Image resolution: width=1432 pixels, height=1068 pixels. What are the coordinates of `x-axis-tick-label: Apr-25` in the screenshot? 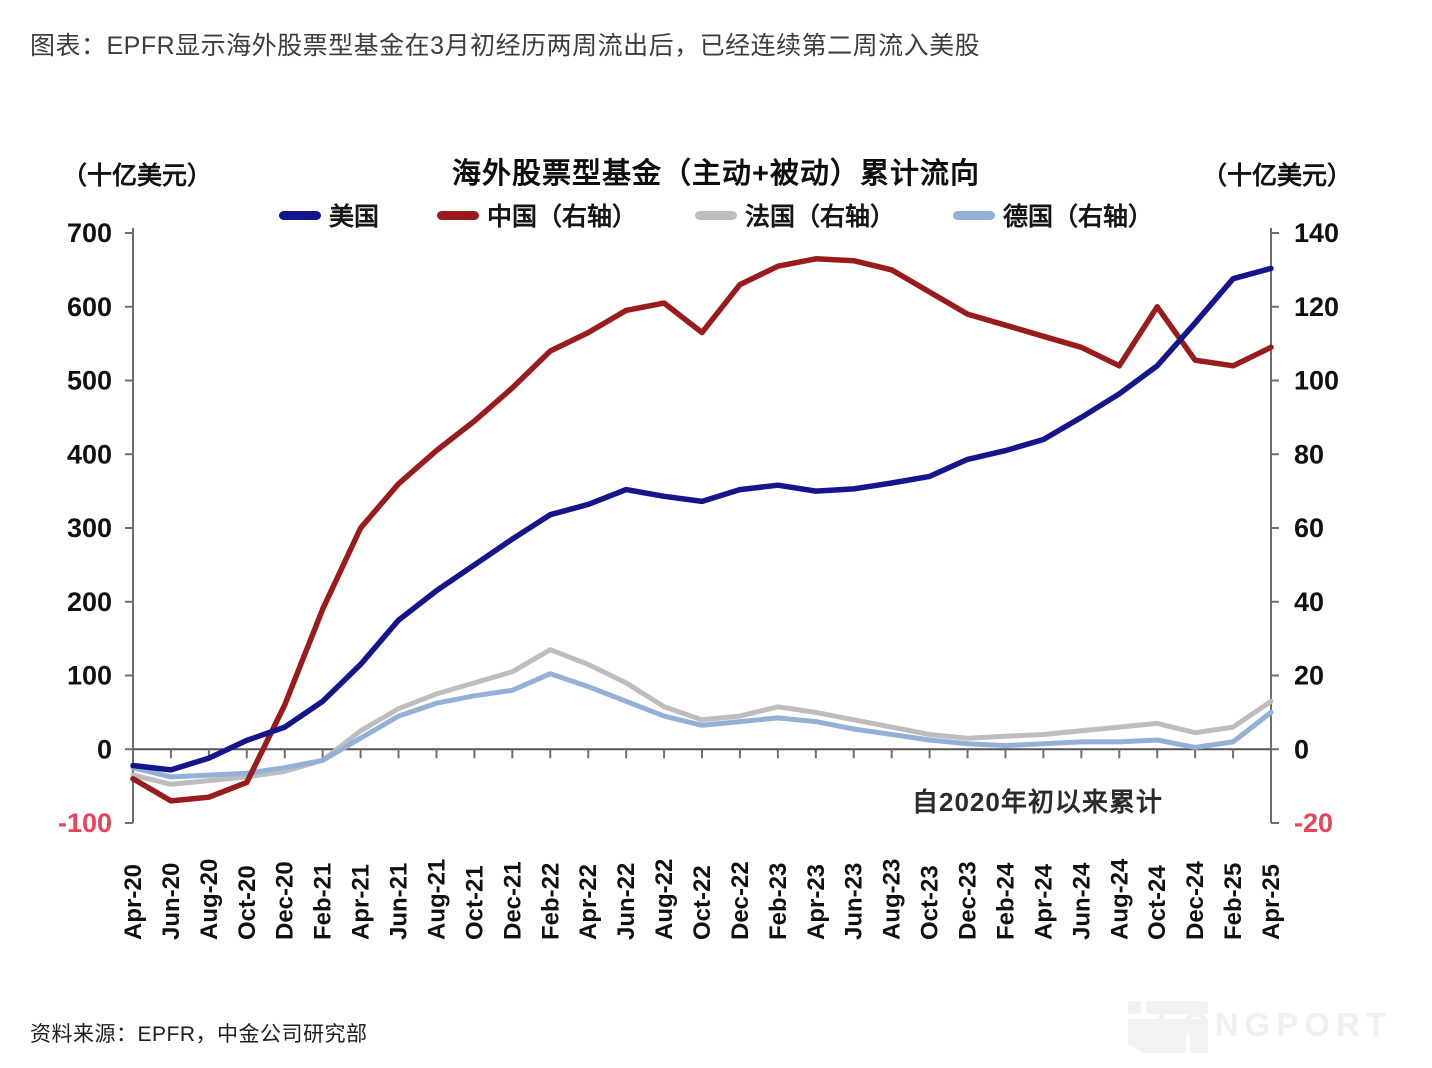 It's located at (1271, 902).